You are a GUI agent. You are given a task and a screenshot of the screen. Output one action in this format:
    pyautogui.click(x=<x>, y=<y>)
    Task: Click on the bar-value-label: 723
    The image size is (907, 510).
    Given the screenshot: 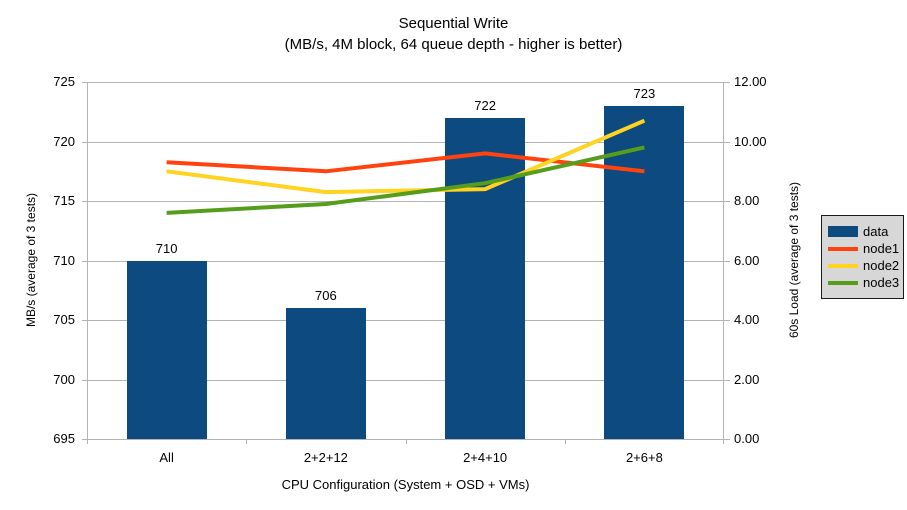 What is the action you would take?
    pyautogui.click(x=644, y=93)
    